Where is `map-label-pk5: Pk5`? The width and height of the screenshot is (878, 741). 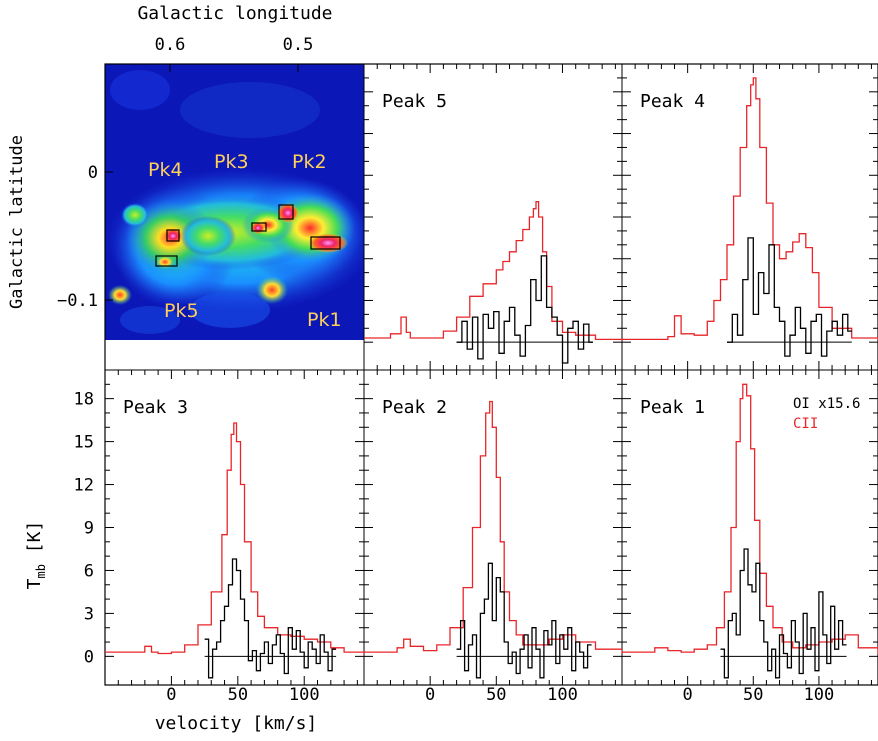
map-label-pk5: Pk5 is located at coordinates (181, 311).